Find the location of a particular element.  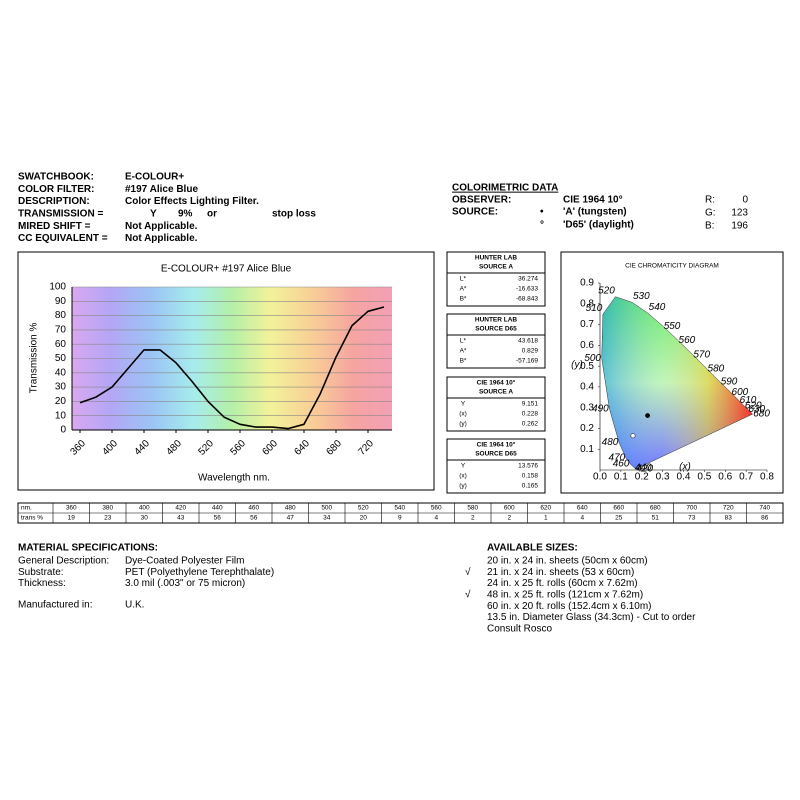

table-cell: 2 is located at coordinates (473, 518).